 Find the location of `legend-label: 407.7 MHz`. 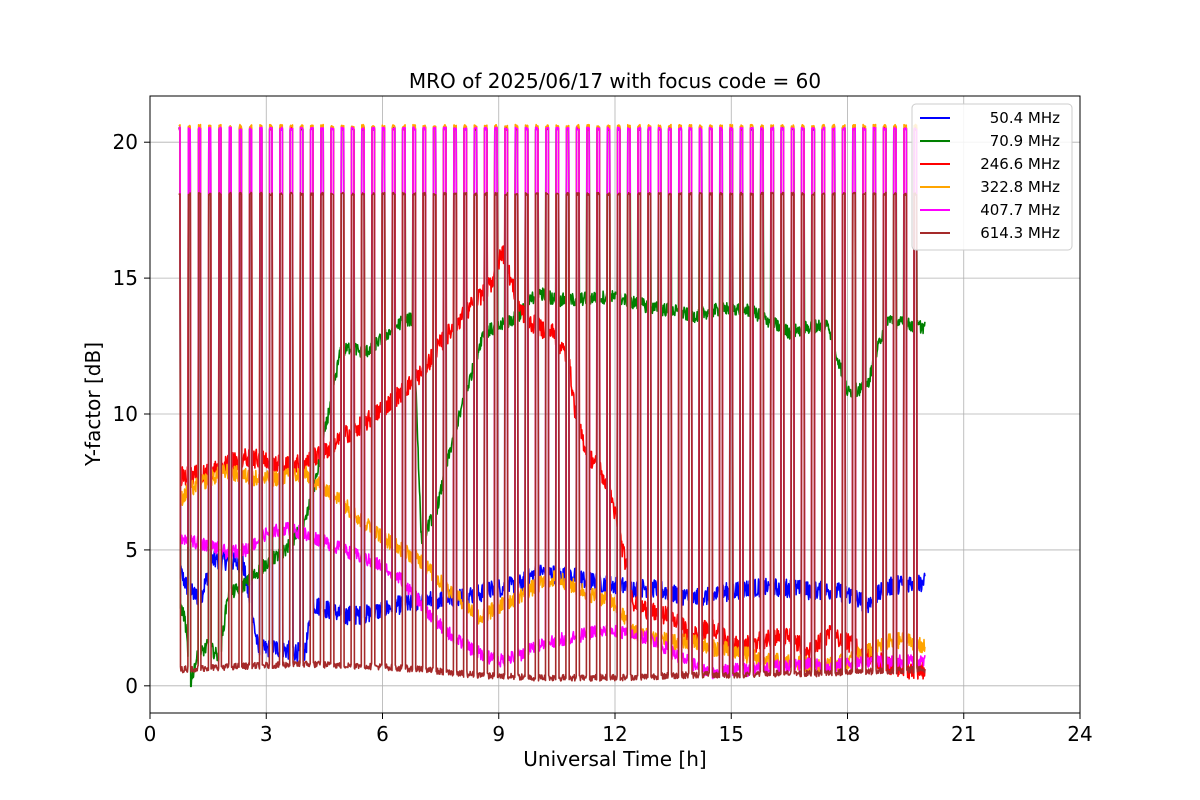

legend-label: 407.7 MHz is located at coordinates (1020, 210).